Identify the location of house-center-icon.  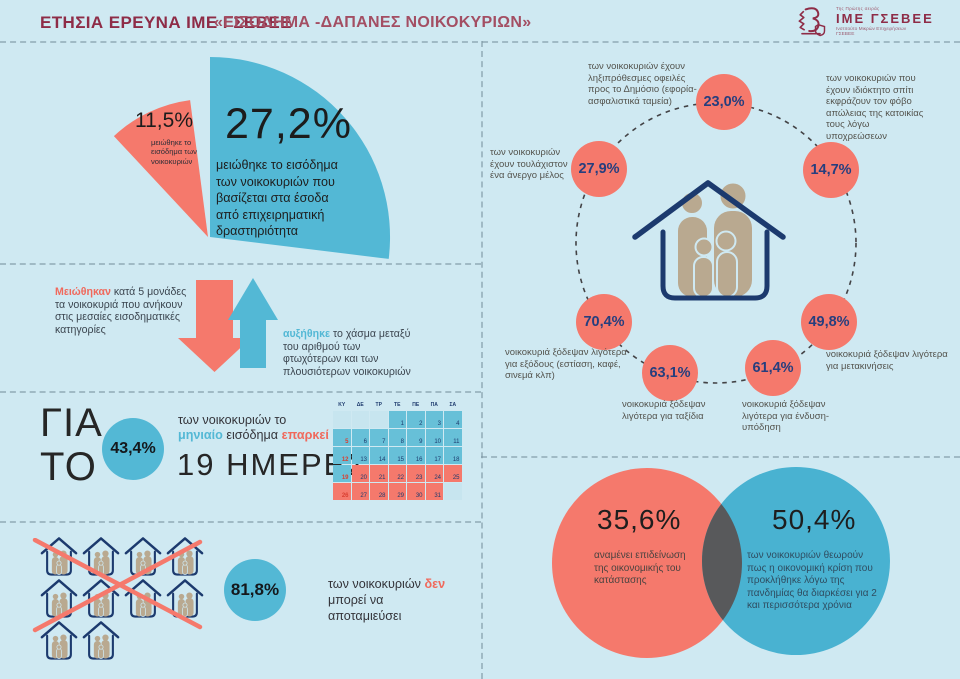
(709, 240).